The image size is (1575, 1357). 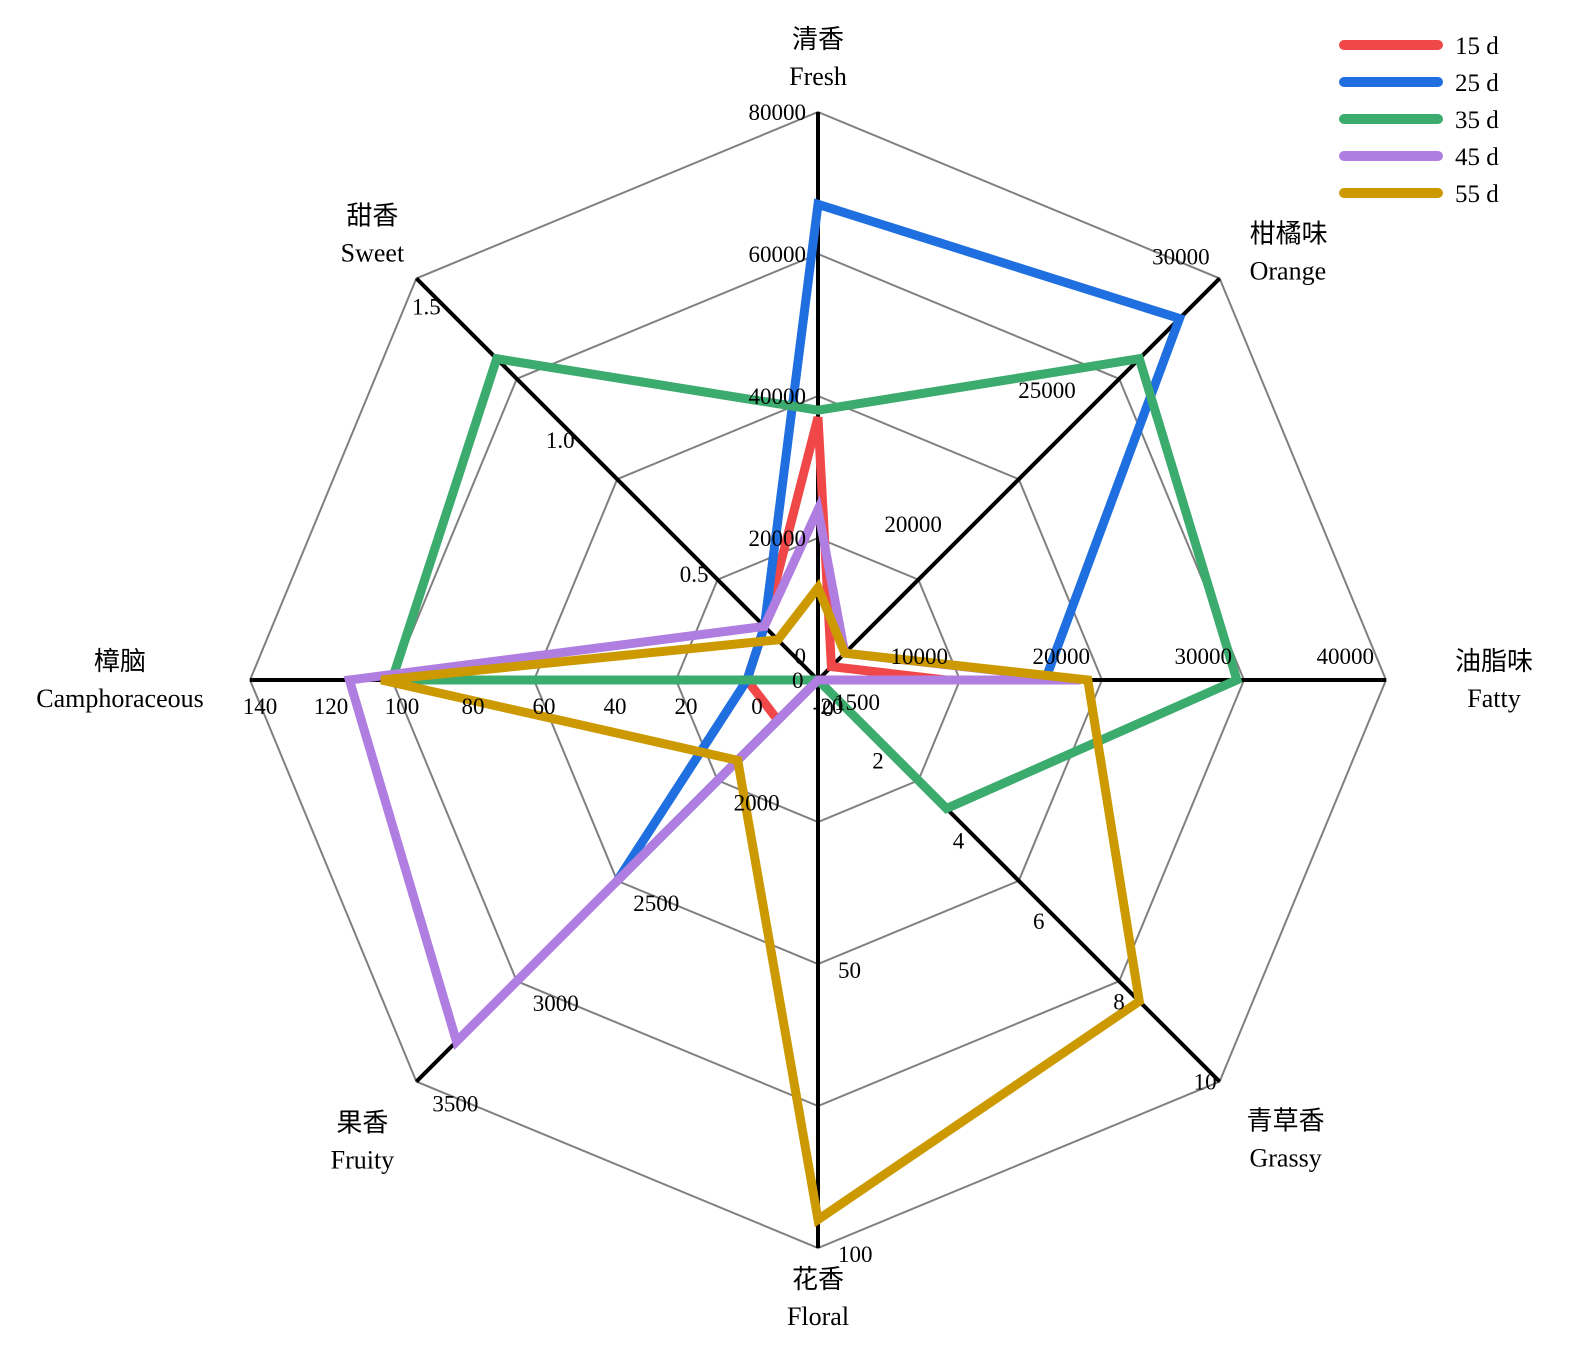 What do you see at coordinates (1493, 698) in the screenshot?
I see `axis-title-en: Fatty` at bounding box center [1493, 698].